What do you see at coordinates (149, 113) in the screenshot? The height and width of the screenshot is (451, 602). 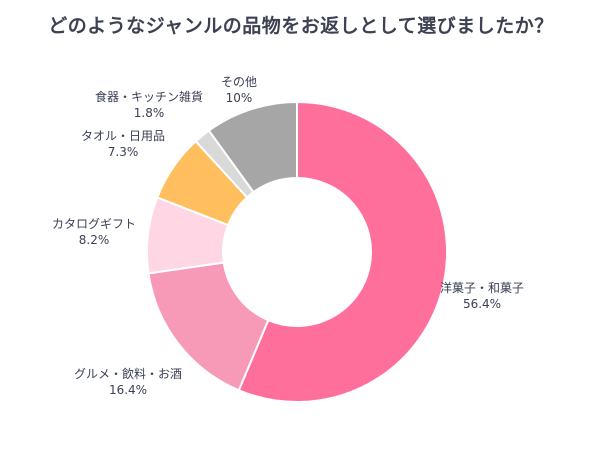 I see `slice-value-label: 1.8%` at bounding box center [149, 113].